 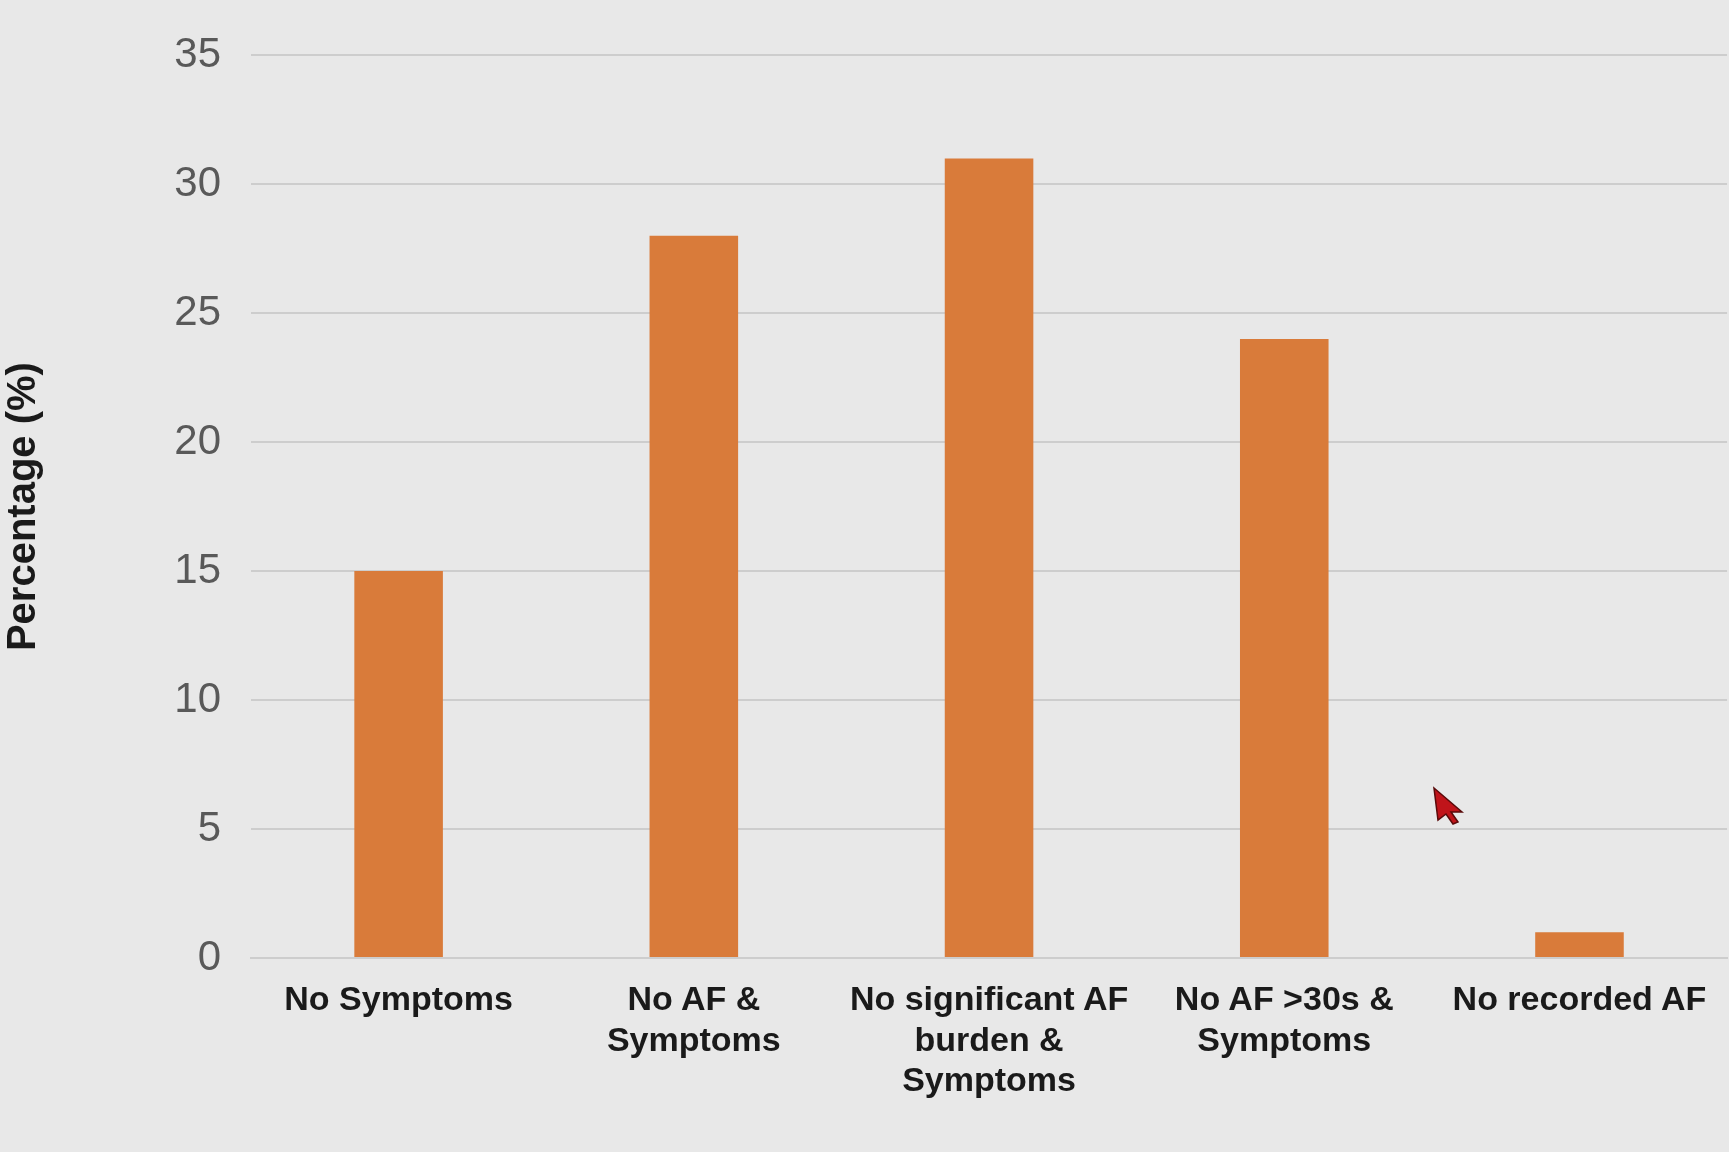 I want to click on x-tick-label: No significant AF burden & Symptoms, so click(x=989, y=1038).